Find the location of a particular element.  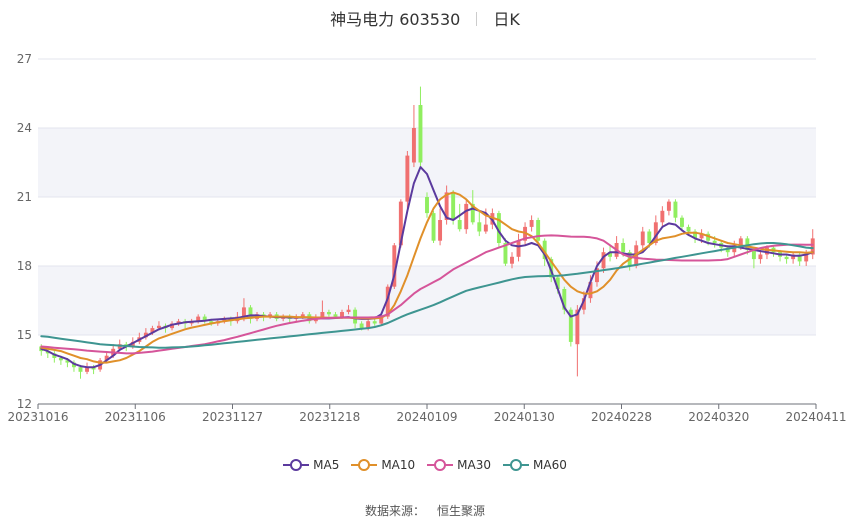

y-tick-label: 15 is located at coordinates (24, 335).